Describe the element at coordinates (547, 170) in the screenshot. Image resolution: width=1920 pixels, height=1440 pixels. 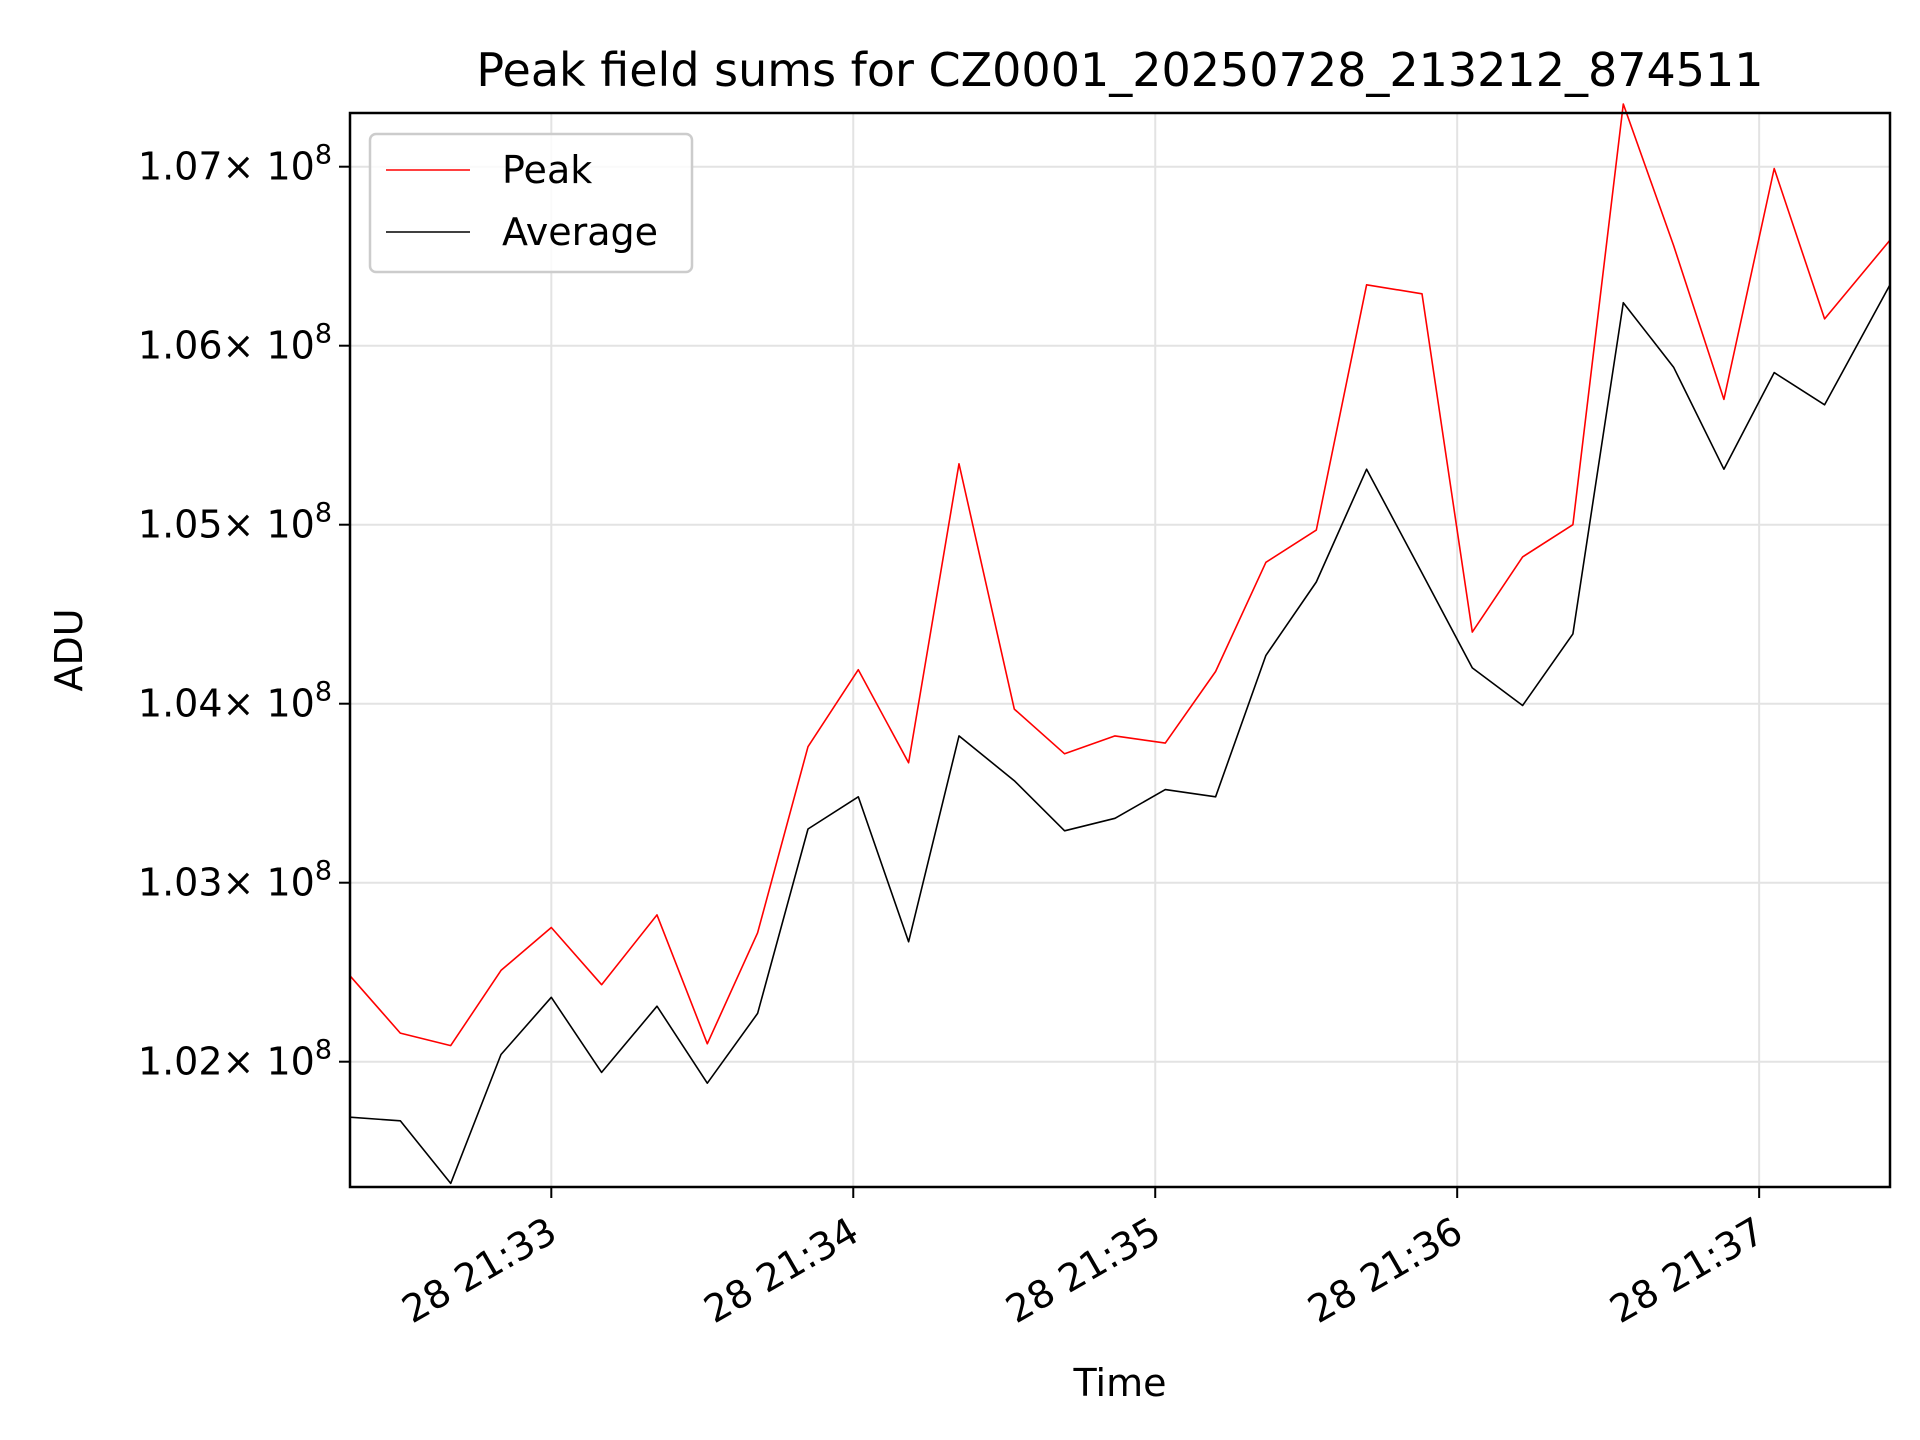
I see `legend-peak-label: Peak` at that location.